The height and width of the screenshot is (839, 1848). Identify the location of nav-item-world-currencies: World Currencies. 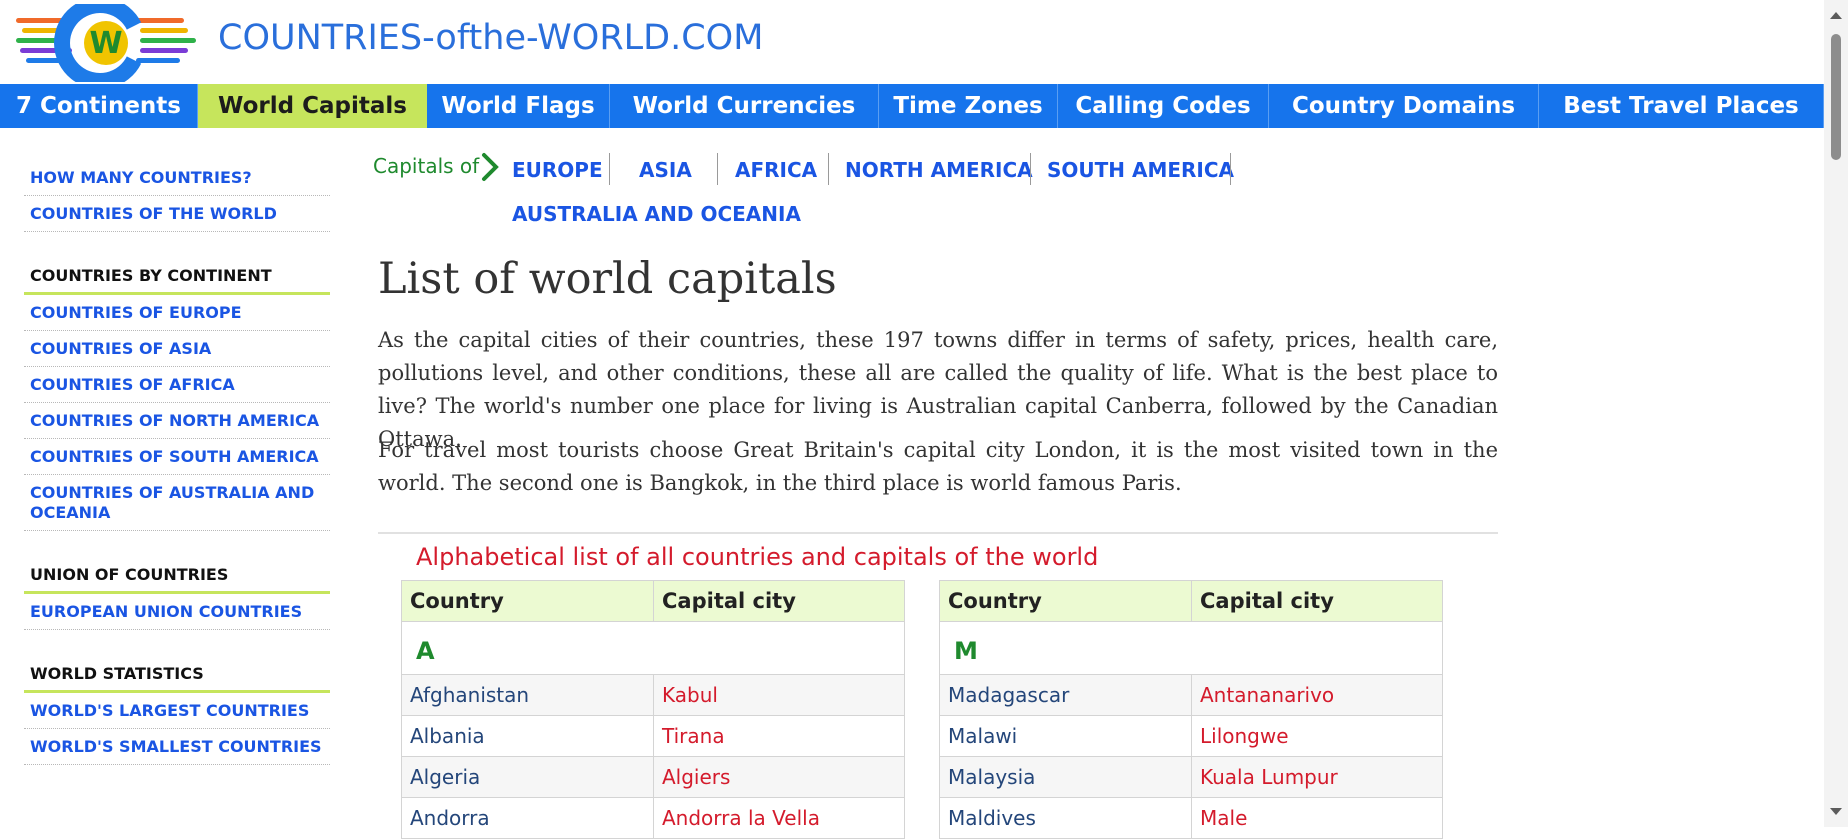
(744, 106).